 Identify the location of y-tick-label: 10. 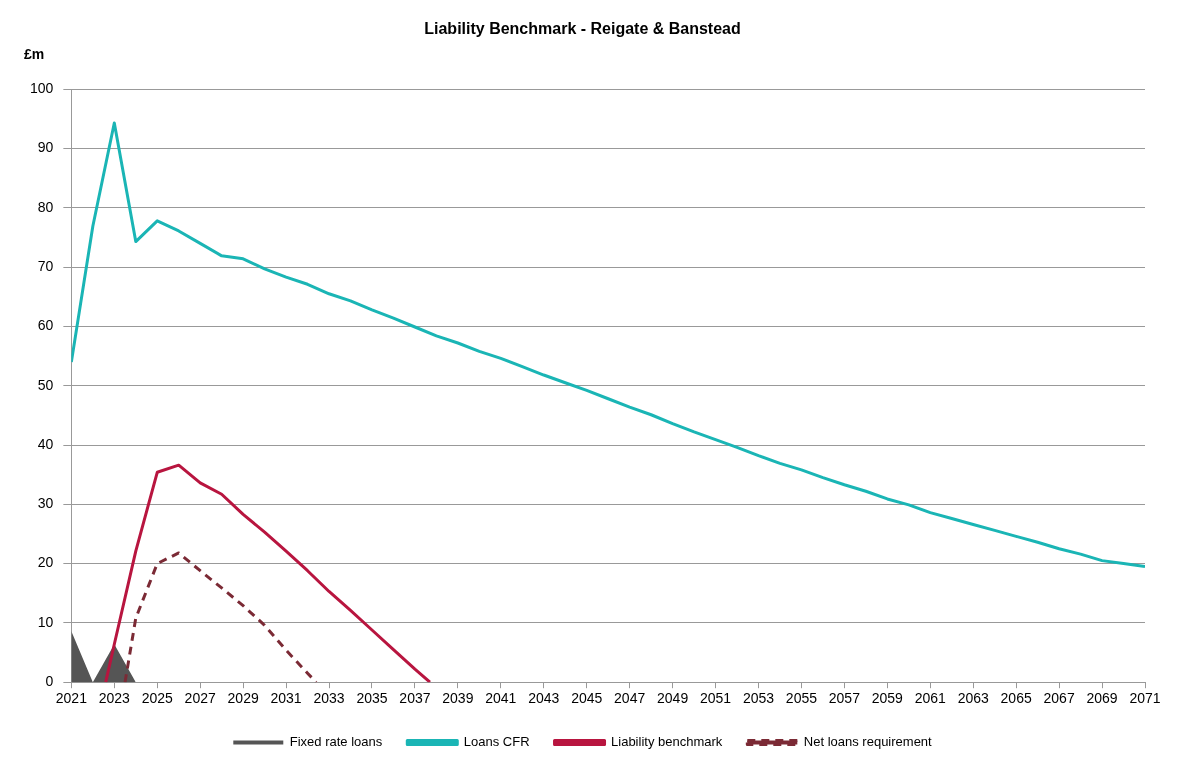
(45, 621).